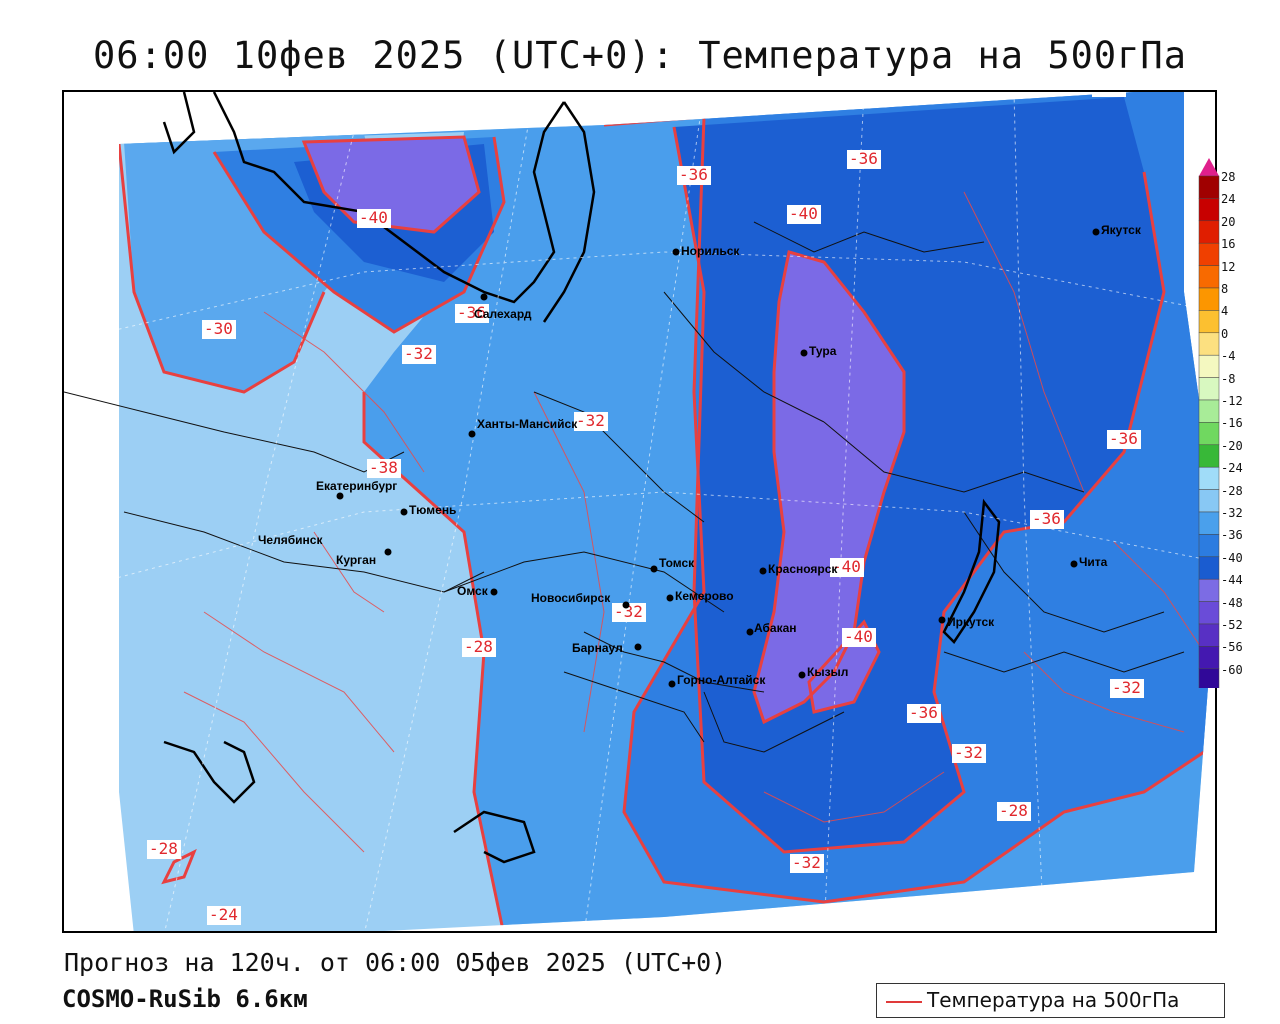  Describe the element at coordinates (1228, 177) in the screenshot. I see `colorbar-tick-label: 28` at that location.